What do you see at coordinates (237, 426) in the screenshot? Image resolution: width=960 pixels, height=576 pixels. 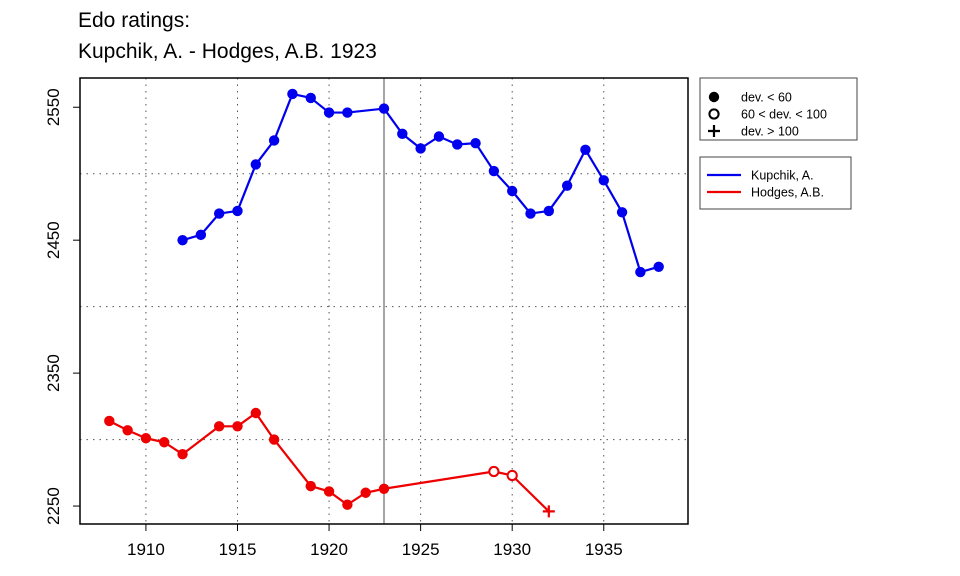 I see `series-1-point-1915` at bounding box center [237, 426].